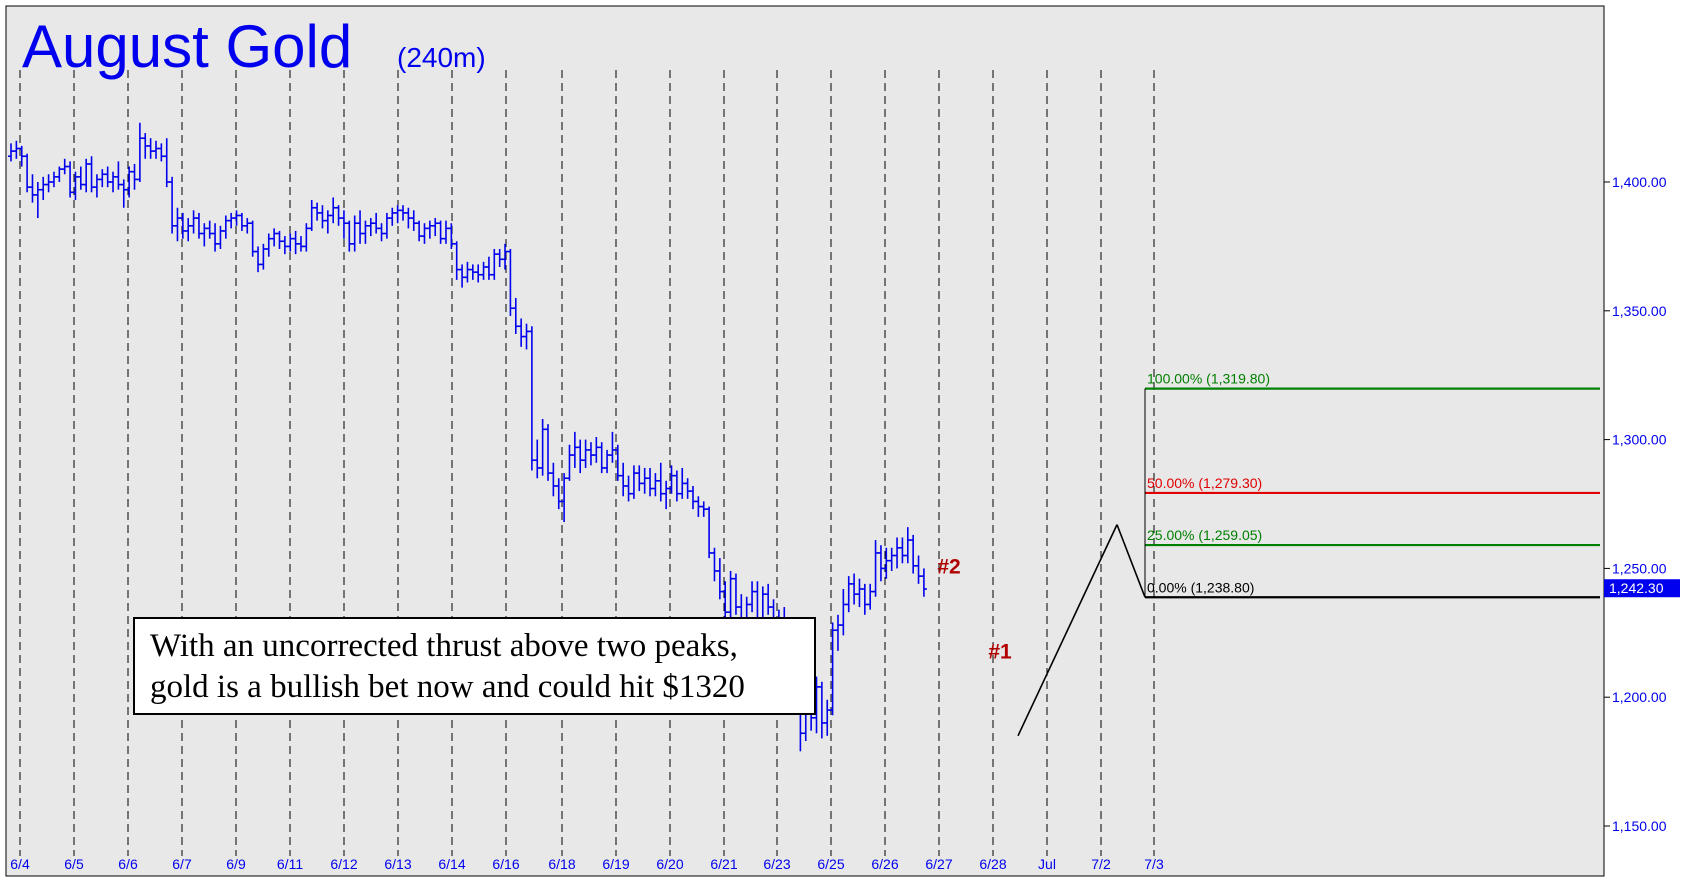 The height and width of the screenshot is (887, 1683). What do you see at coordinates (948, 566) in the screenshot?
I see `peak-label: #2` at bounding box center [948, 566].